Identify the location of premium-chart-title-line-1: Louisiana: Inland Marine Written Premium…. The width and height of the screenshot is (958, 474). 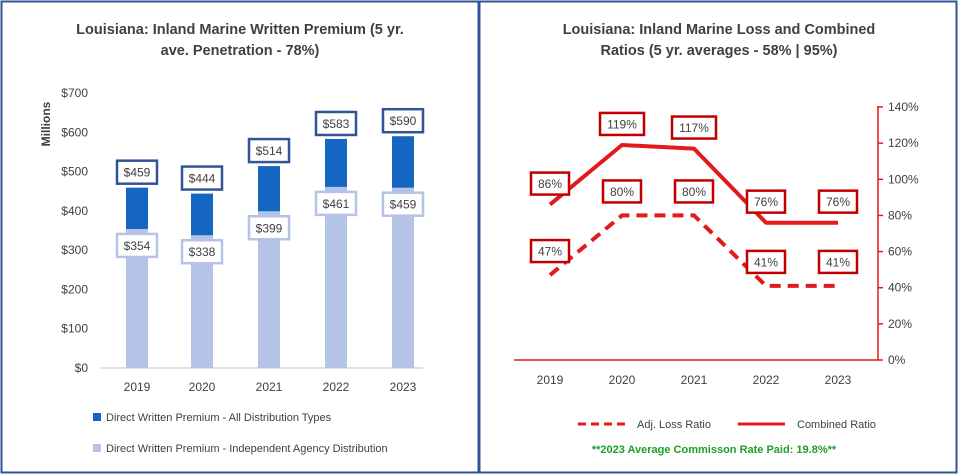
(240, 30).